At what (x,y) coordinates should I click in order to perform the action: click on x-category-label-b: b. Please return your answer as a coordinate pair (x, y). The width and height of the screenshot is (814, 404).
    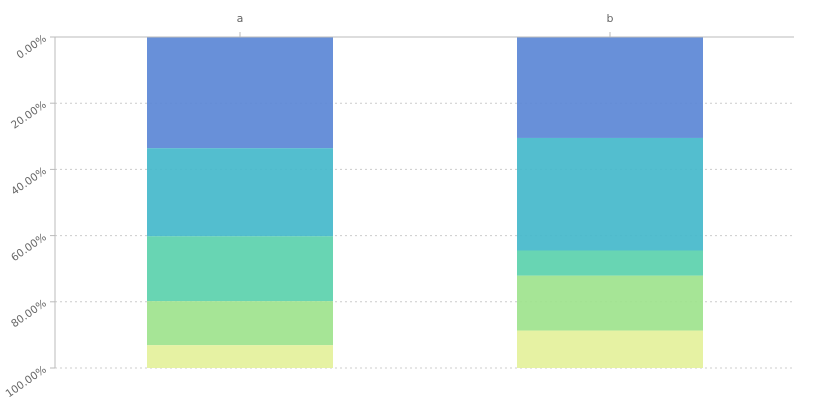
    Looking at the image, I should click on (610, 18).